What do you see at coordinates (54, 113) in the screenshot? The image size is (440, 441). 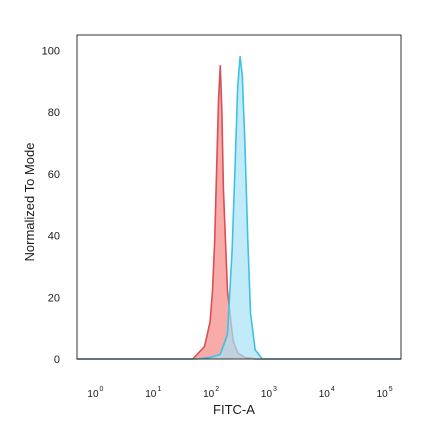 I see `y-tick-label: 80` at bounding box center [54, 113].